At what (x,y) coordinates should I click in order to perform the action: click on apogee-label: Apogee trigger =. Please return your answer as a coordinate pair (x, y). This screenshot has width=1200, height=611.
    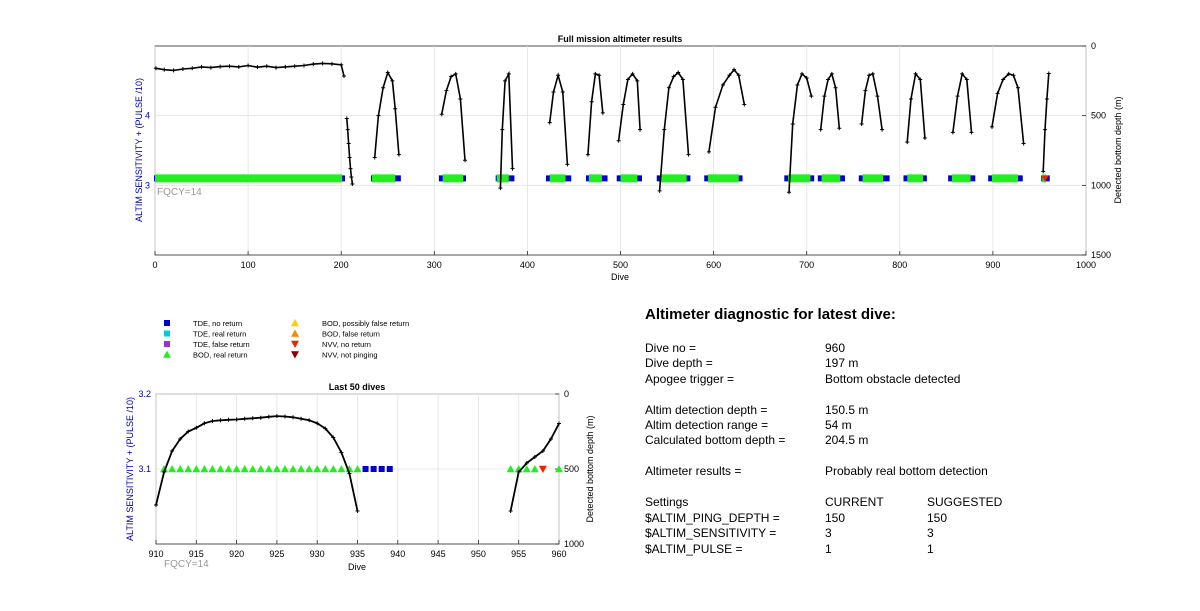
    Looking at the image, I should click on (690, 379).